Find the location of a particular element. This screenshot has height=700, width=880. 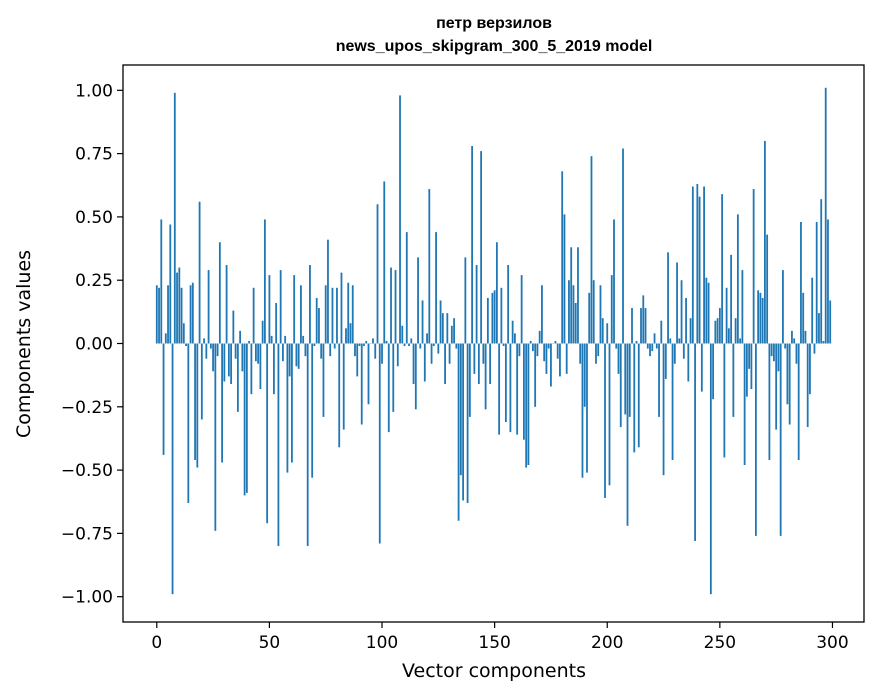

x-tick-label: 150 is located at coordinates (494, 643).